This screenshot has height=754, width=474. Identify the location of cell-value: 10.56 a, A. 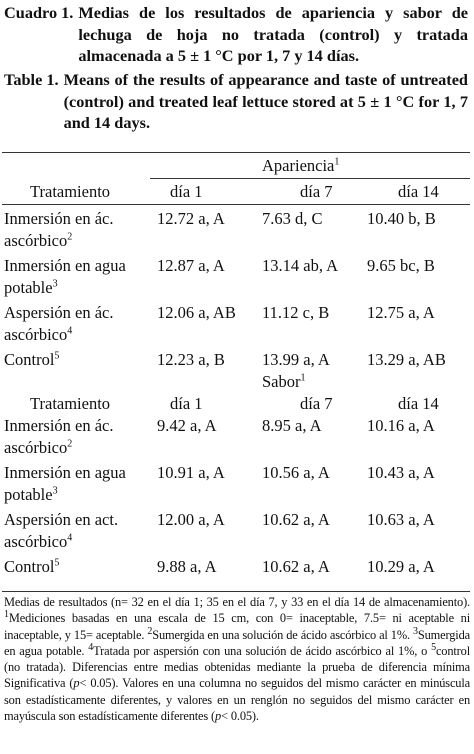
(296, 472).